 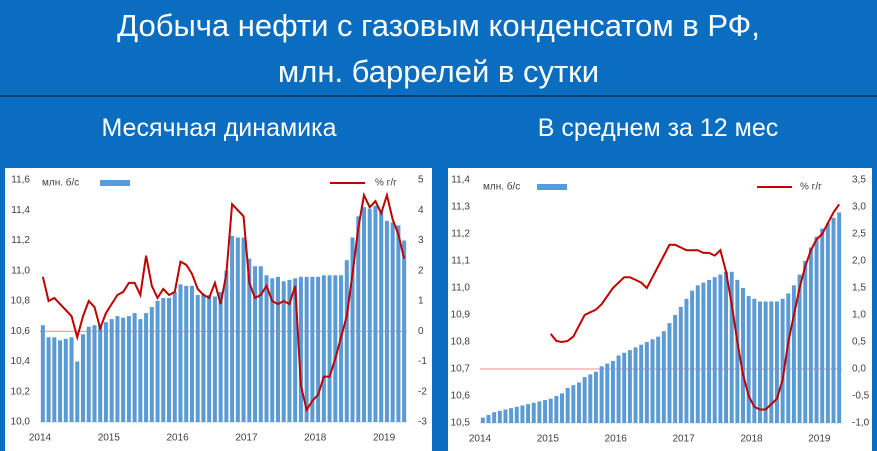 I want to click on y2-tick-label: -3, so click(x=422, y=422).